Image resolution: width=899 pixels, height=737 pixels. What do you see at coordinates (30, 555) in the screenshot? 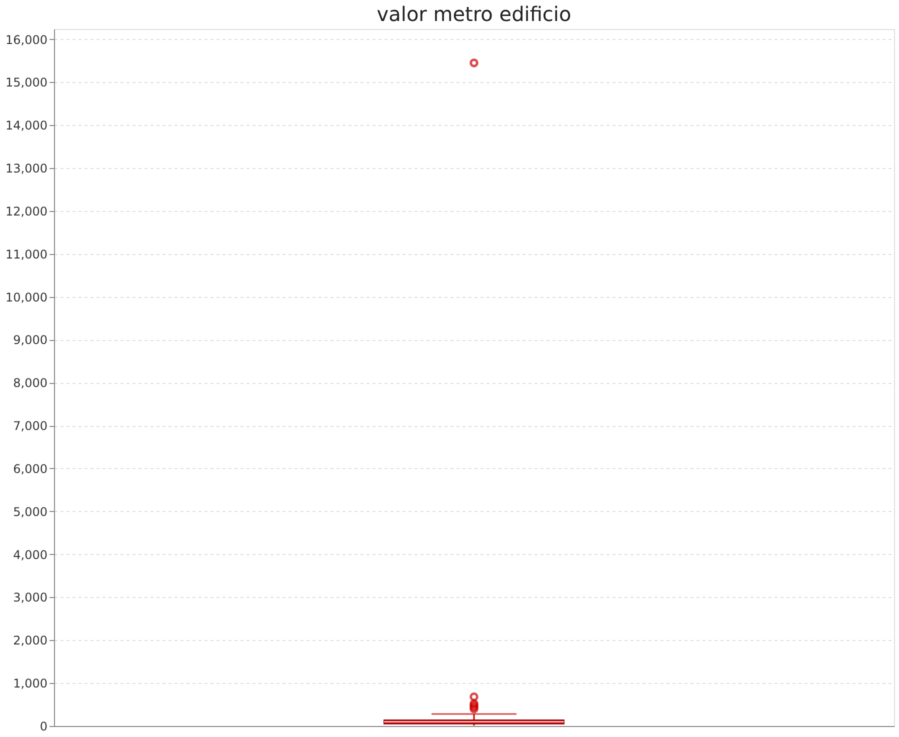
I see `y-tick-label: 4,000` at bounding box center [30, 555].